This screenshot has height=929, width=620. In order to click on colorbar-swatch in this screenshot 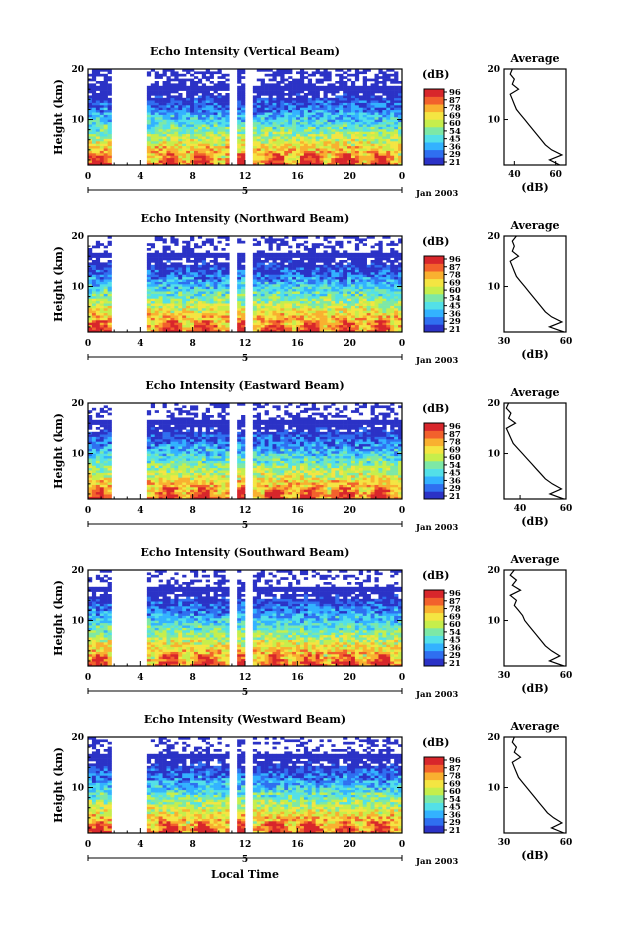, I will do `click(434, 282)`.